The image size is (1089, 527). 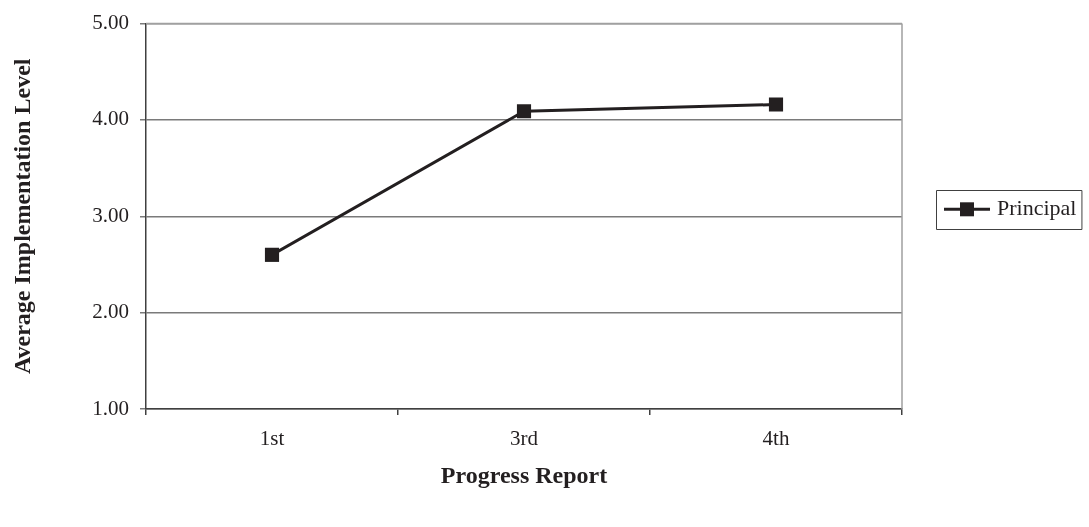 What do you see at coordinates (110, 407) in the screenshot?
I see `y-tick-label: 1.00` at bounding box center [110, 407].